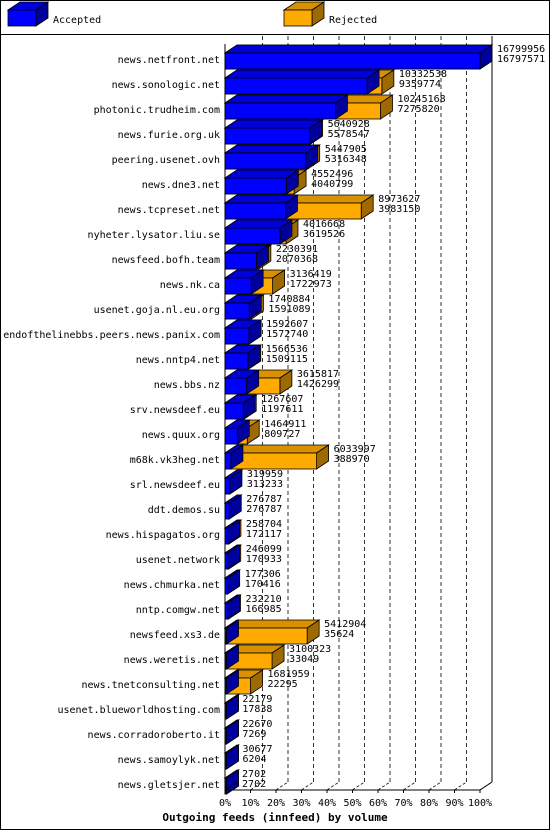 Image resolution: width=550 pixels, height=834 pixels. What do you see at coordinates (339, 634) in the screenshot?
I see `value-label-accepted: 35624` at bounding box center [339, 634].